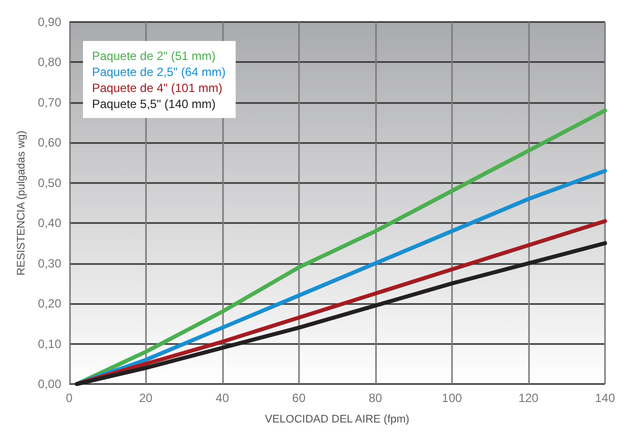  Describe the element at coordinates (299, 398) in the screenshot. I see `x-tick-label: 60` at that location.